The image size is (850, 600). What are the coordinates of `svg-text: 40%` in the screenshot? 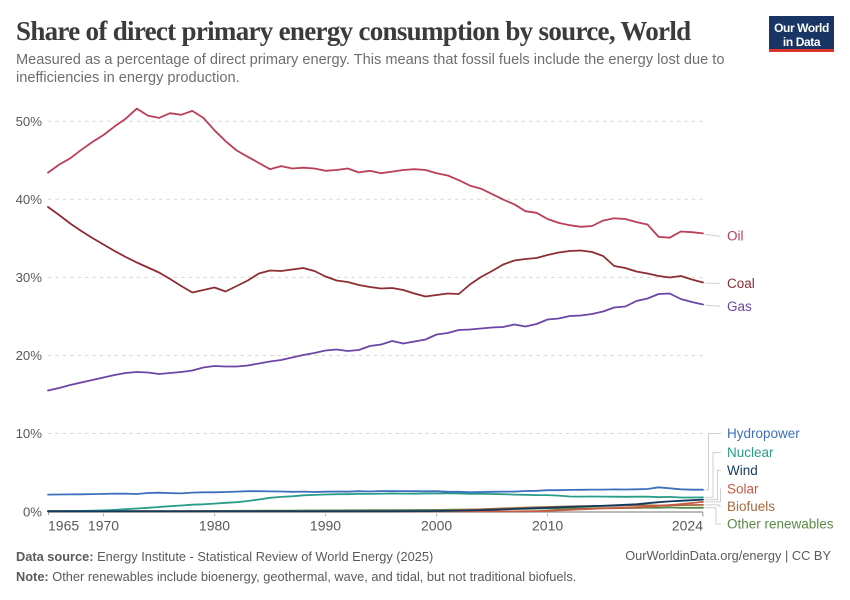 It's located at (29, 199).